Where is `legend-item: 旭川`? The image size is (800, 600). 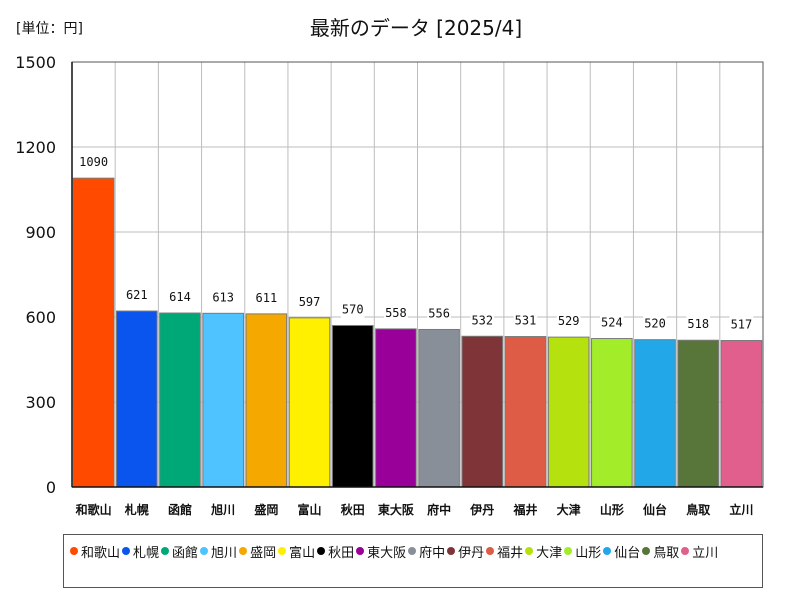
legend-item: 旭川 is located at coordinates (218, 551).